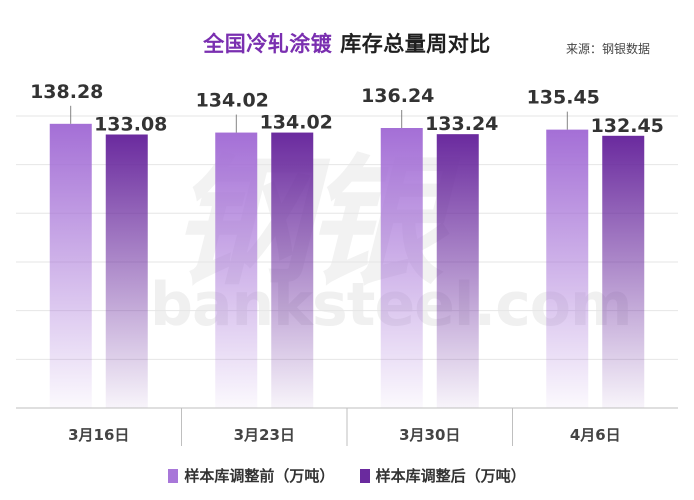  Describe the element at coordinates (607, 49) in the screenshot. I see `source-note: 来源：钢银数据` at that location.